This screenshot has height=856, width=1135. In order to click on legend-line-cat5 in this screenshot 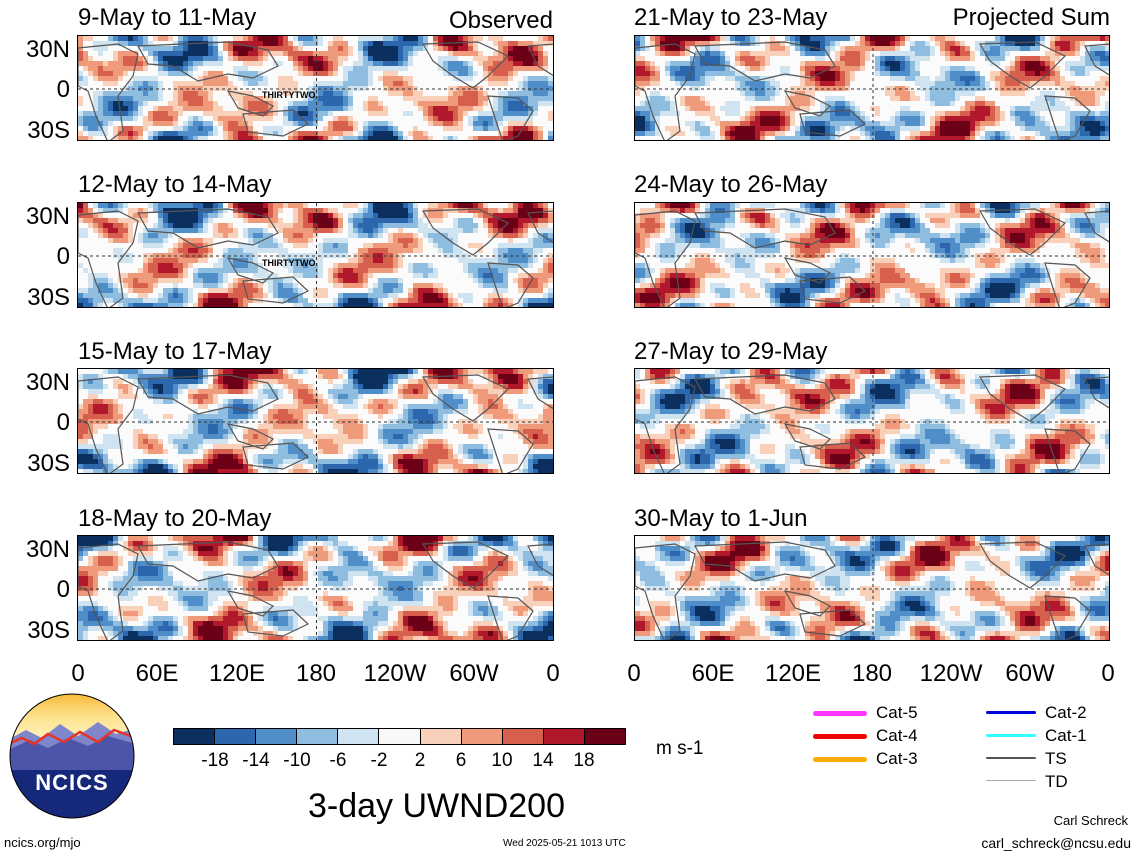, I will do `click(840, 713)`.